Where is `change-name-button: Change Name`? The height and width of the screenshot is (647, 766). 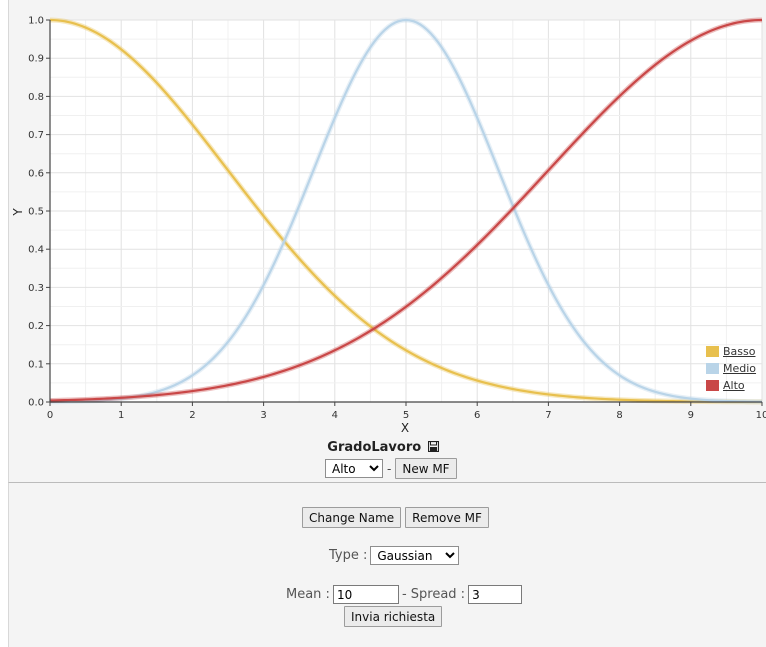
change-name-button: Change Name is located at coordinates (352, 517).